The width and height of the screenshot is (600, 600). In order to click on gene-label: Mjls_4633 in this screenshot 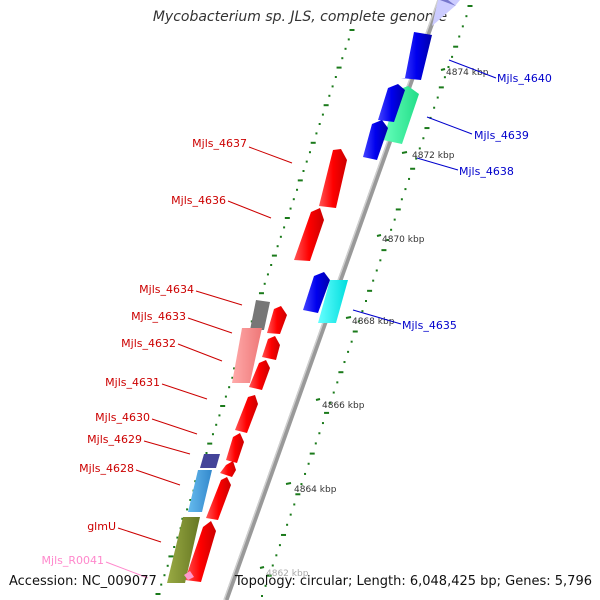, I will do `click(158, 316)`.